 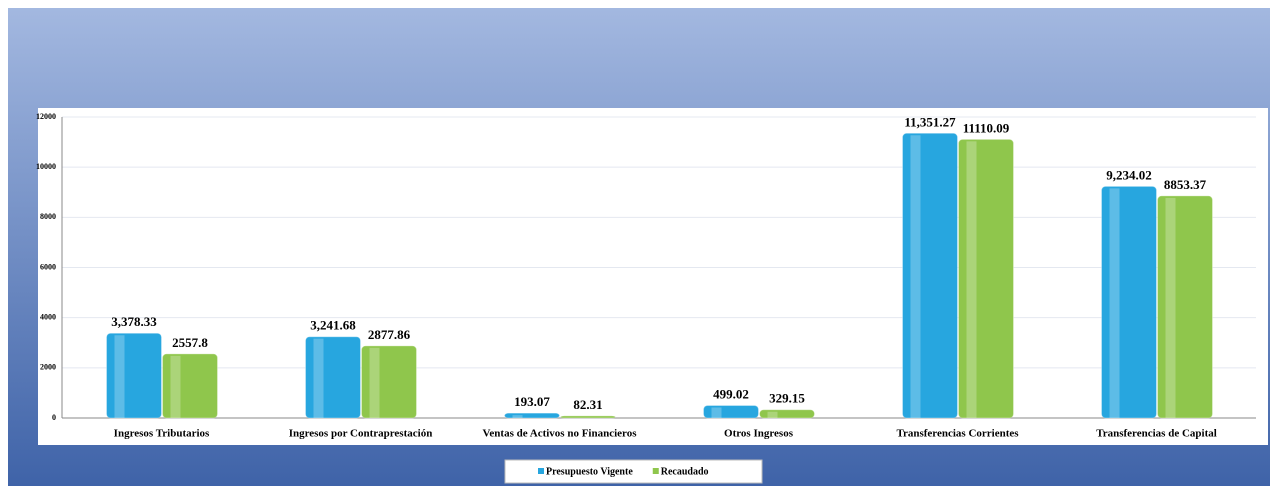 I want to click on data-label: 193.07, so click(x=532, y=401).